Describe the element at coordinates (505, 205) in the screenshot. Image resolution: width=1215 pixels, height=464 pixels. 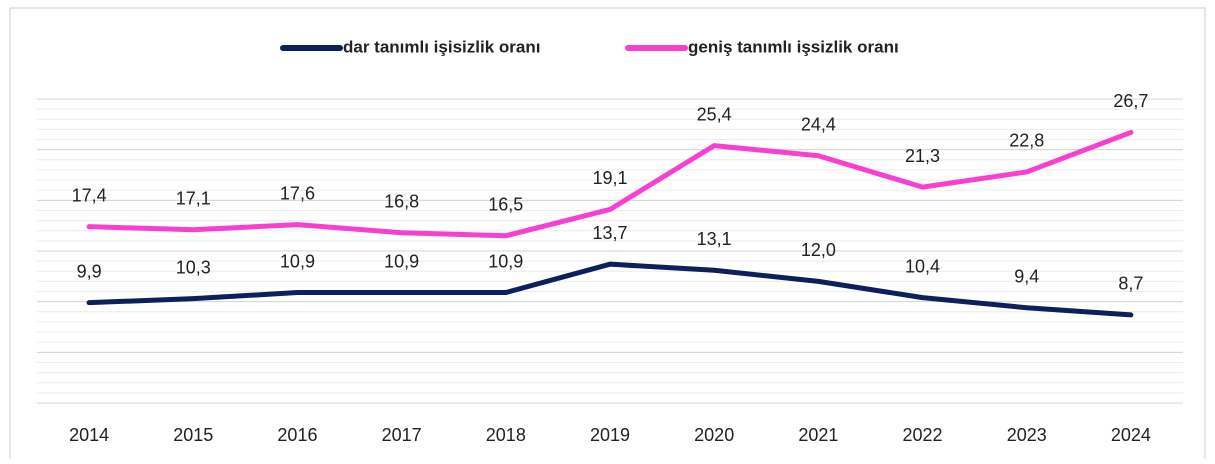
I see `data-label: 16,5` at that location.